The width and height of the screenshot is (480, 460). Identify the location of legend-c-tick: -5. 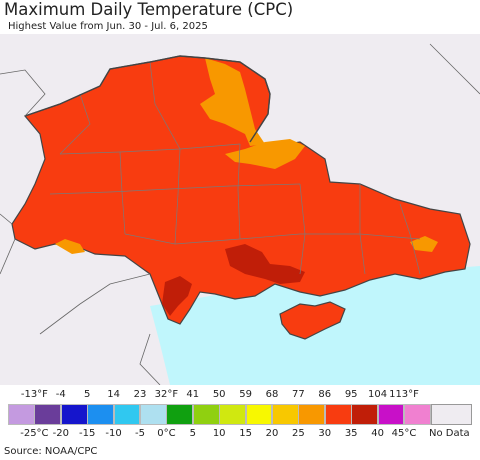
(140, 433).